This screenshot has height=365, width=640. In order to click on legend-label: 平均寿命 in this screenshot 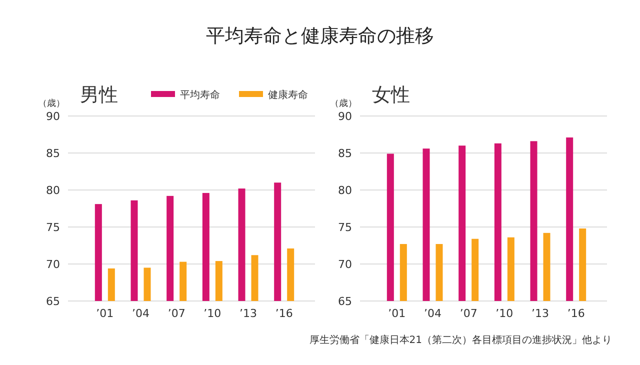, I will do `click(200, 95)`.